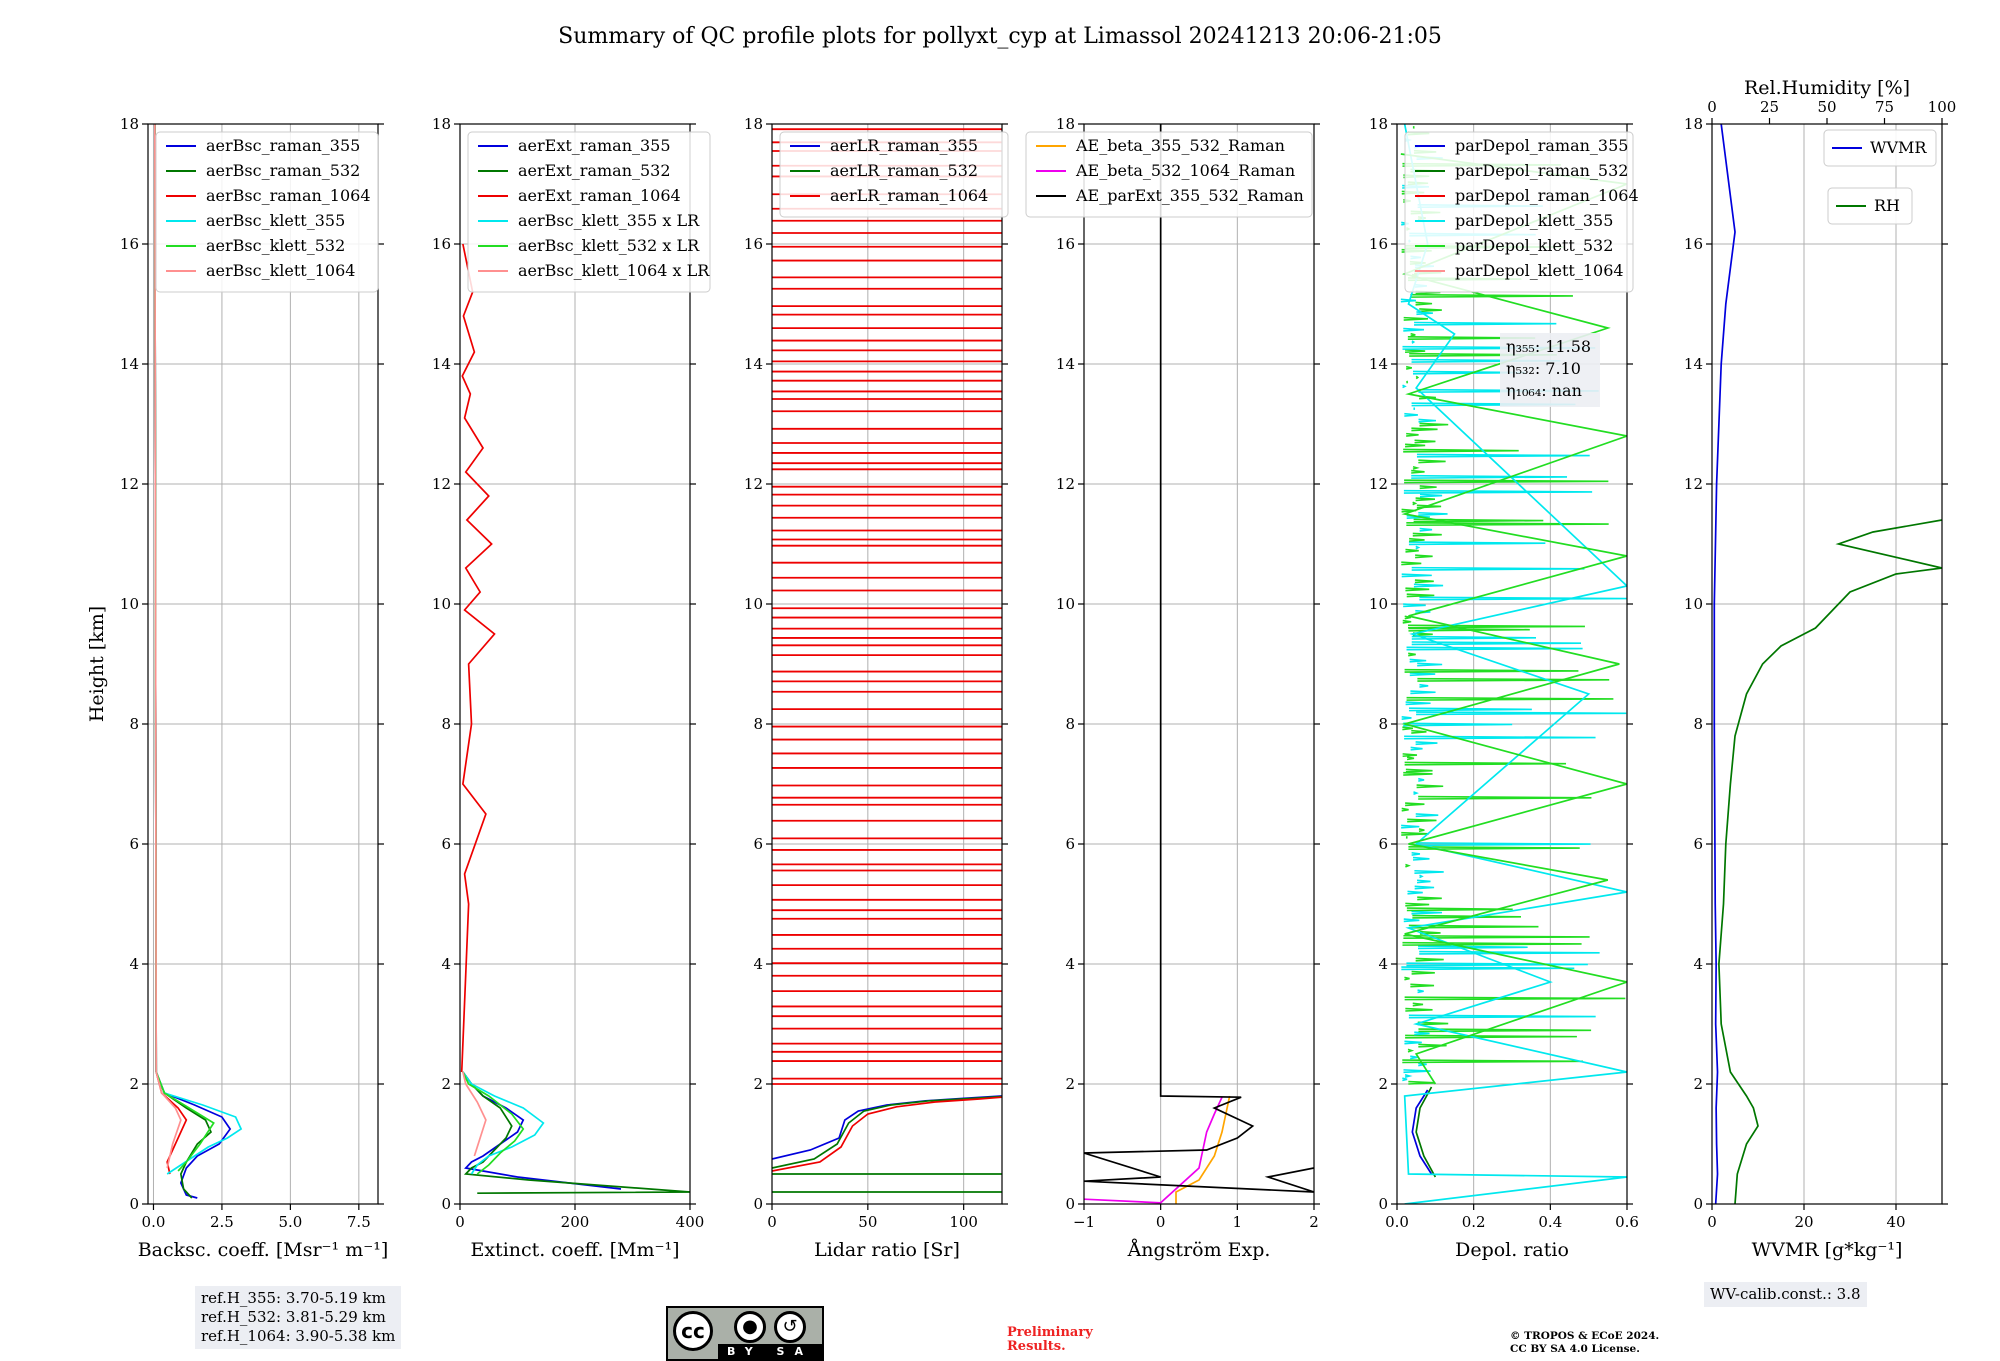 Image resolution: width=2000 pixels, height=1361 pixels. I want to click on legend-label: AE_parExt_355_532_Raman, so click(1189, 195).